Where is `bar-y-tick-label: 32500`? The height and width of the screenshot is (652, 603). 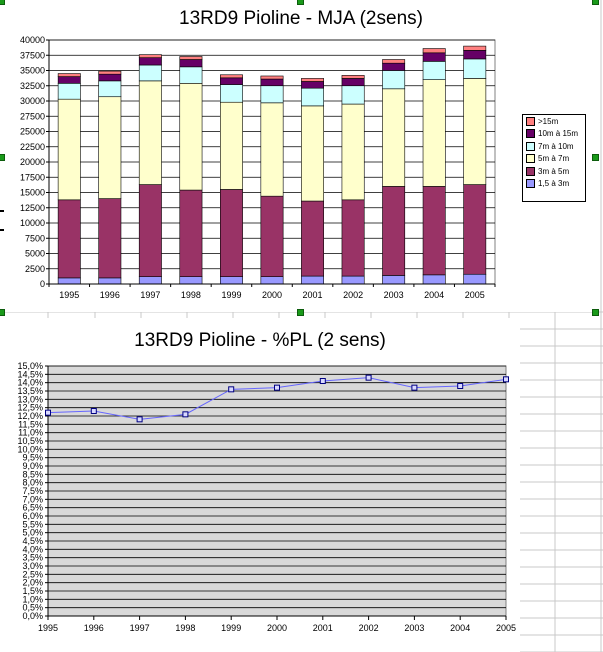
bar-y-tick-label: 32500 is located at coordinates (32, 86).